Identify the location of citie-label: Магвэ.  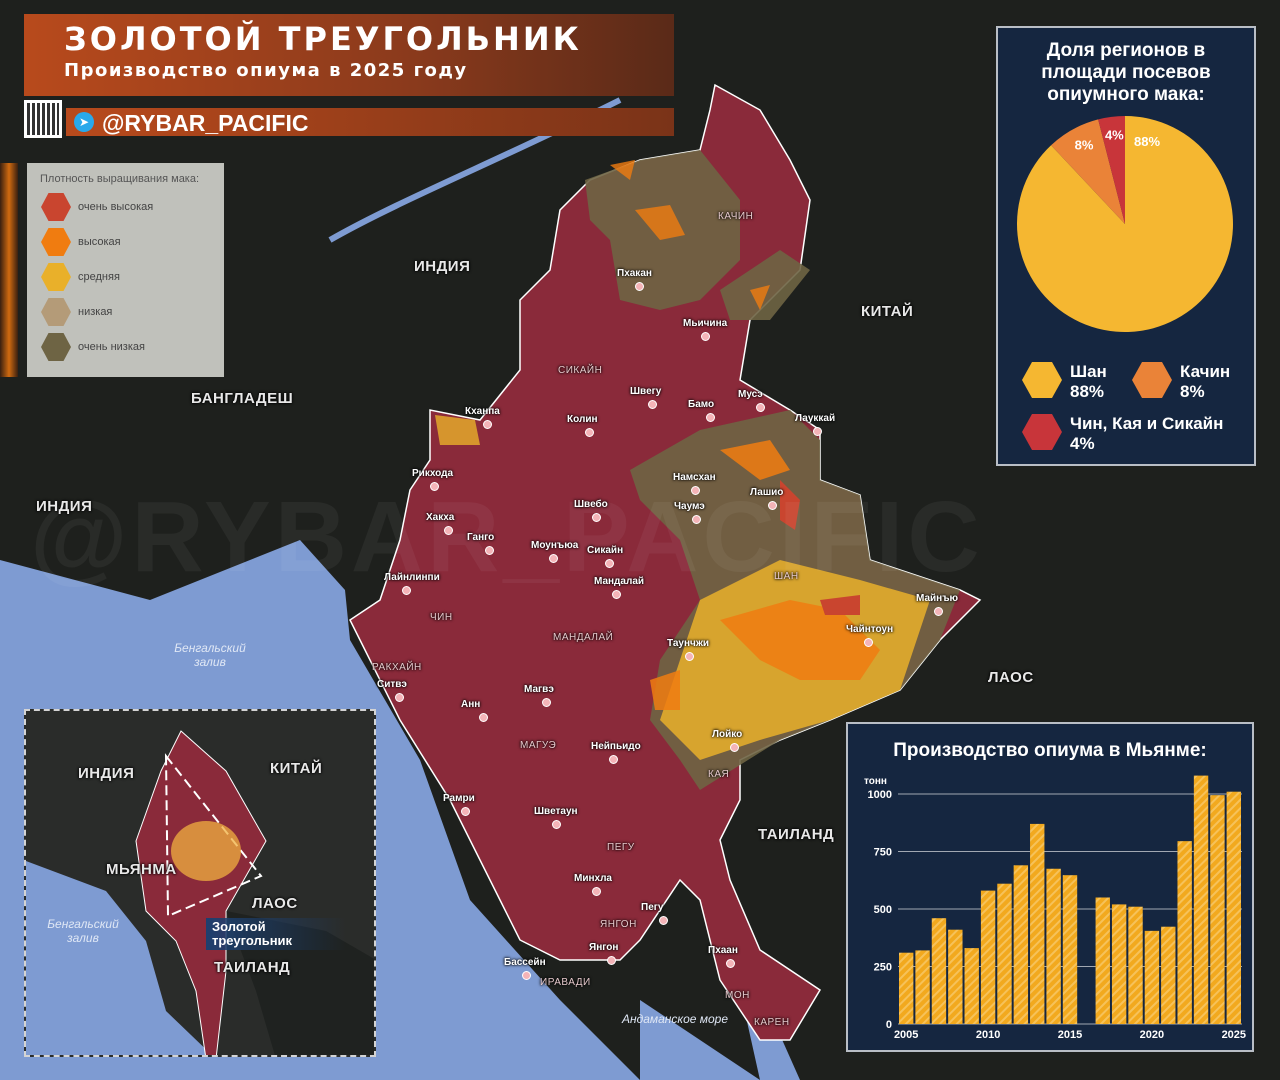
(539, 689).